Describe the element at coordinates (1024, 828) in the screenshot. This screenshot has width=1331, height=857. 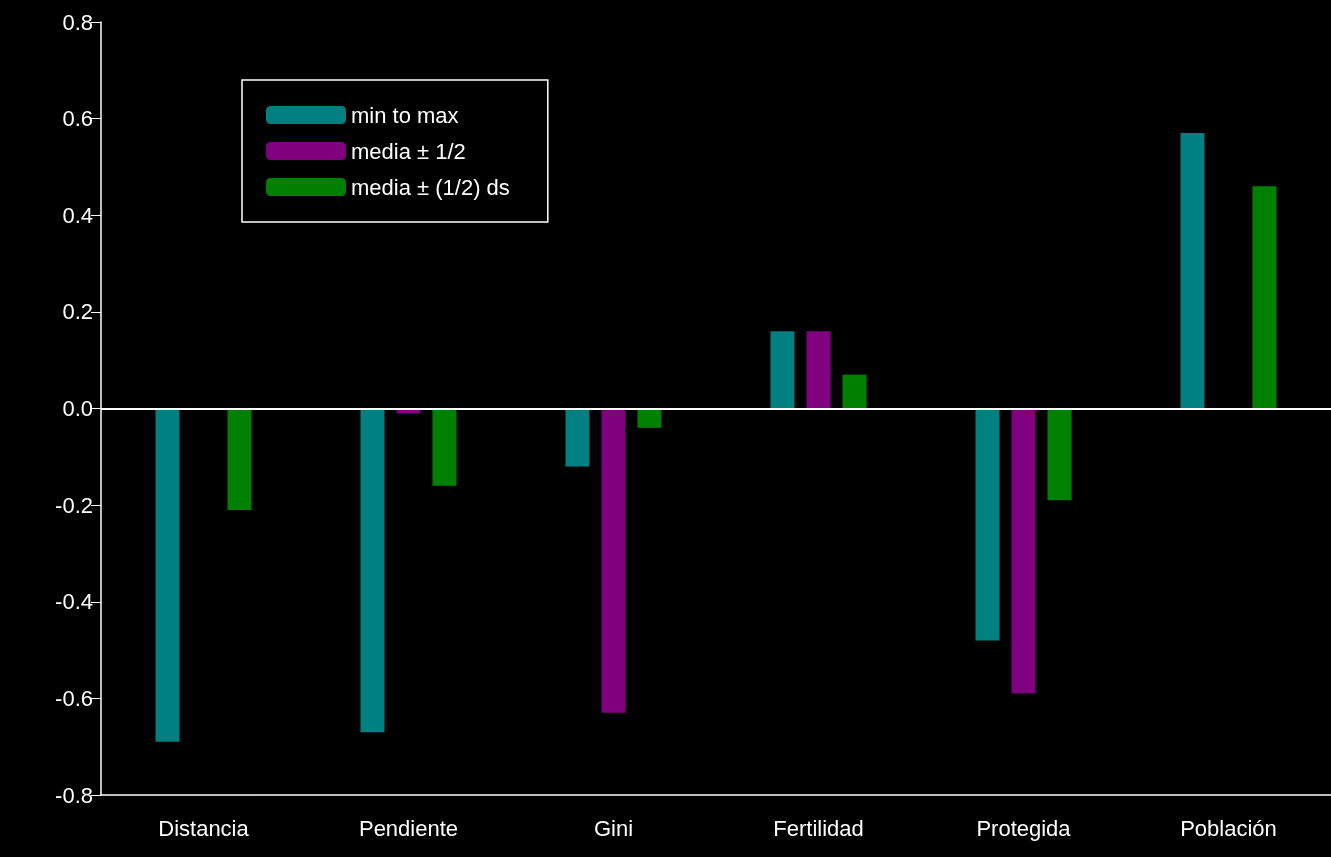
I see `x-tick-label: Protegida` at that location.